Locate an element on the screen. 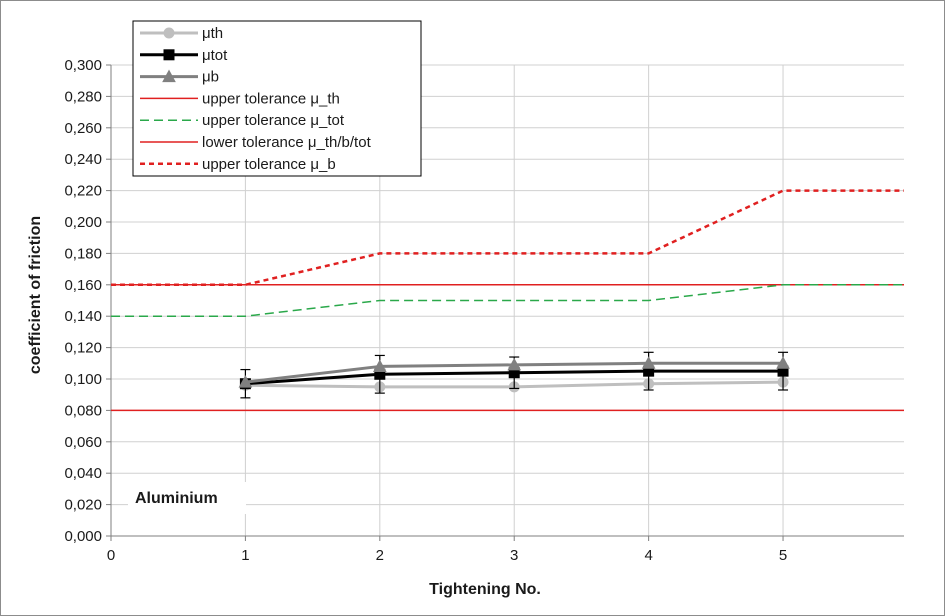 This screenshot has height=616, width=945. y-tick-label: 0,220 is located at coordinates (83, 191).